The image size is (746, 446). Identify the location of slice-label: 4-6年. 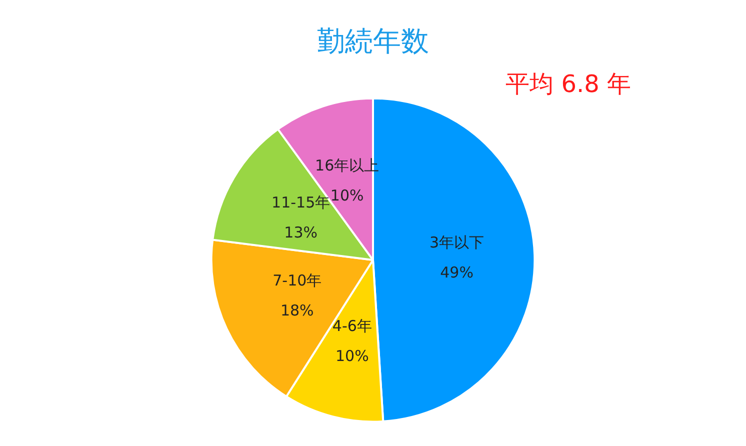
(352, 326).